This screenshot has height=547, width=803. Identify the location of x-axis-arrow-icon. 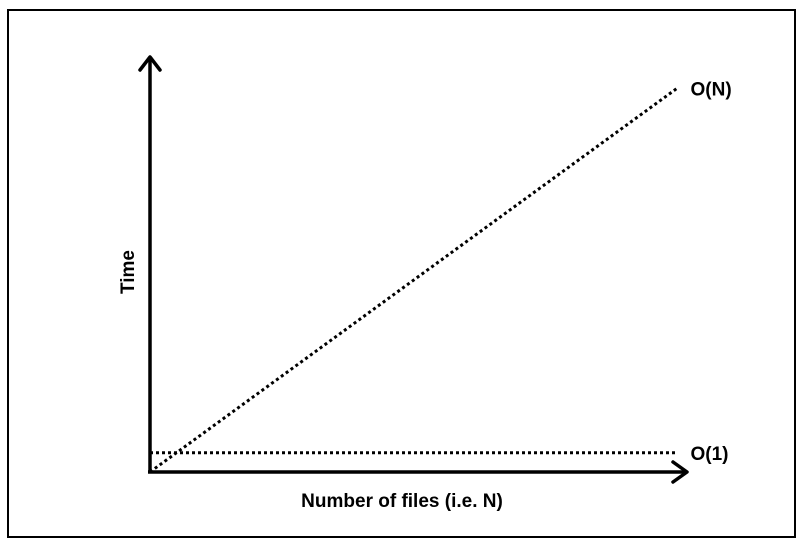
(680, 472).